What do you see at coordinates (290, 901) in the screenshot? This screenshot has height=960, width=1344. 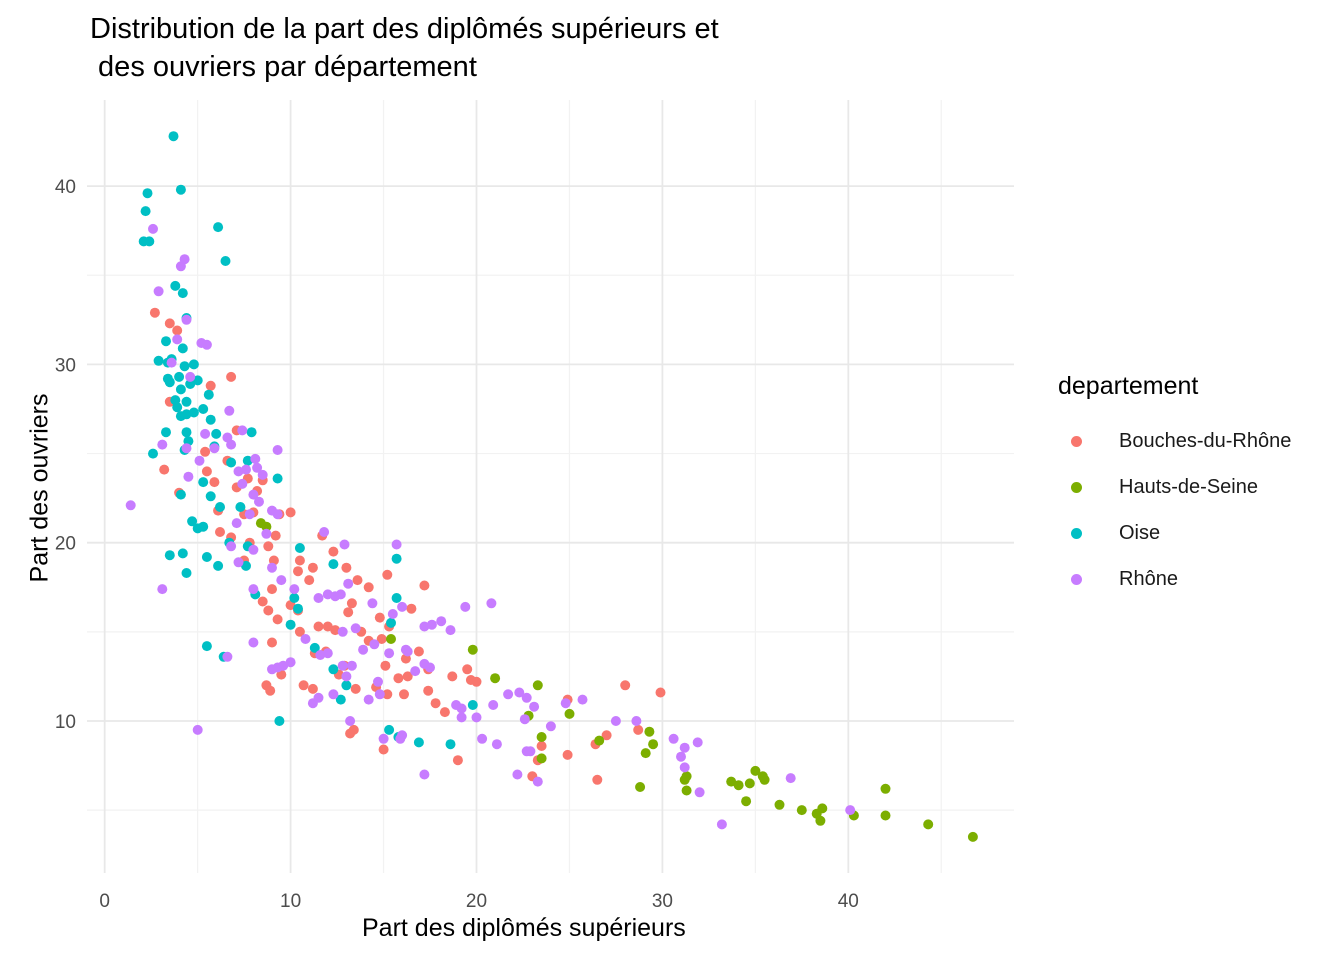 I see `x-tick-label: 10` at bounding box center [290, 901].